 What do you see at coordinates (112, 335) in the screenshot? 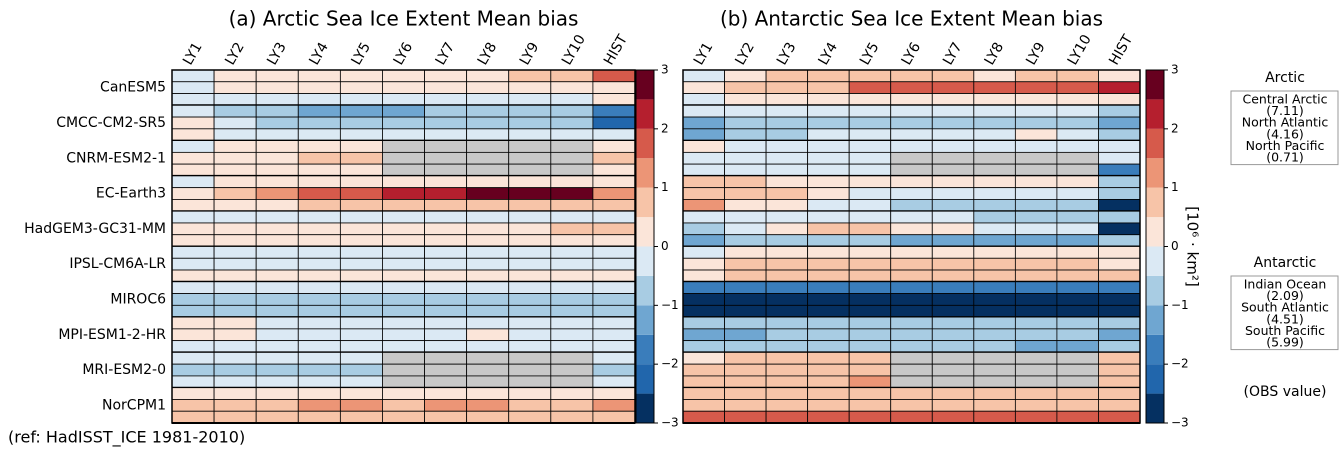
I see `row-label: MPI-ESM1-2-HR` at bounding box center [112, 335].